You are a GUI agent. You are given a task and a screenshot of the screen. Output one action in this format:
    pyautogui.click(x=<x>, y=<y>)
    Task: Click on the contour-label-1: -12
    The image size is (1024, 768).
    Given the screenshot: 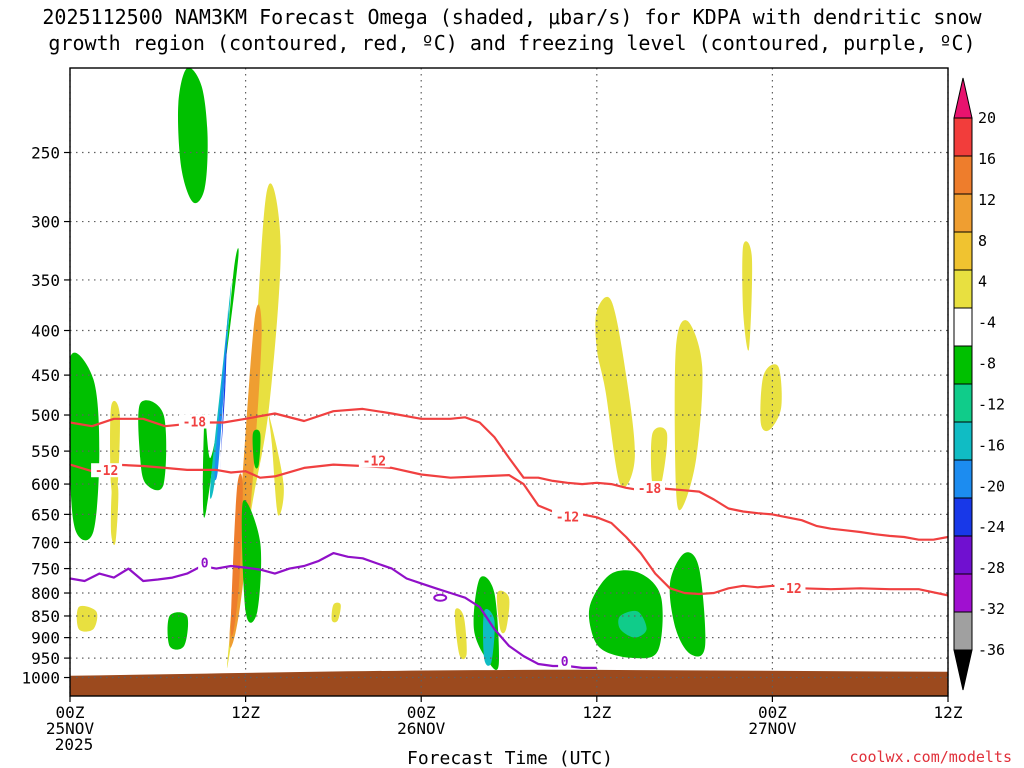 What is the action you would take?
    pyautogui.click(x=106, y=471)
    